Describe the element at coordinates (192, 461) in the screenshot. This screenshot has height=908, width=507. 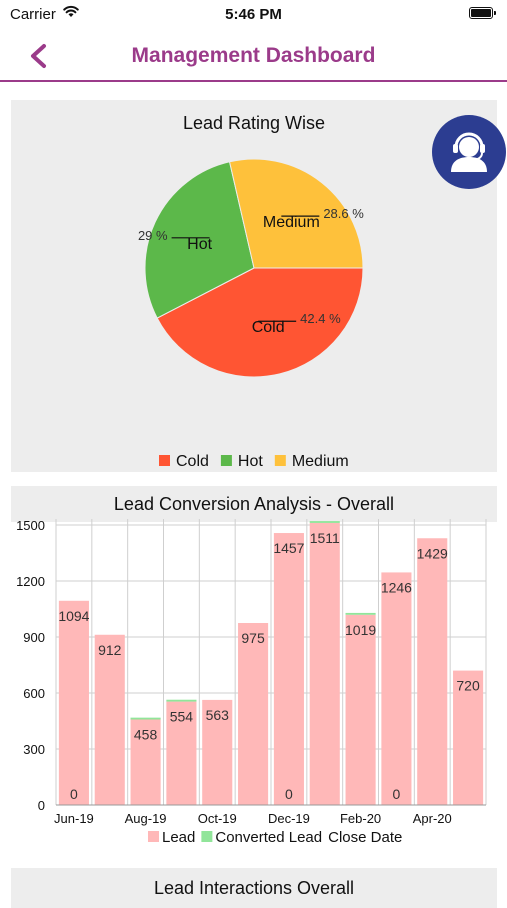
I see `legend-label-cold: Cold` at that location.